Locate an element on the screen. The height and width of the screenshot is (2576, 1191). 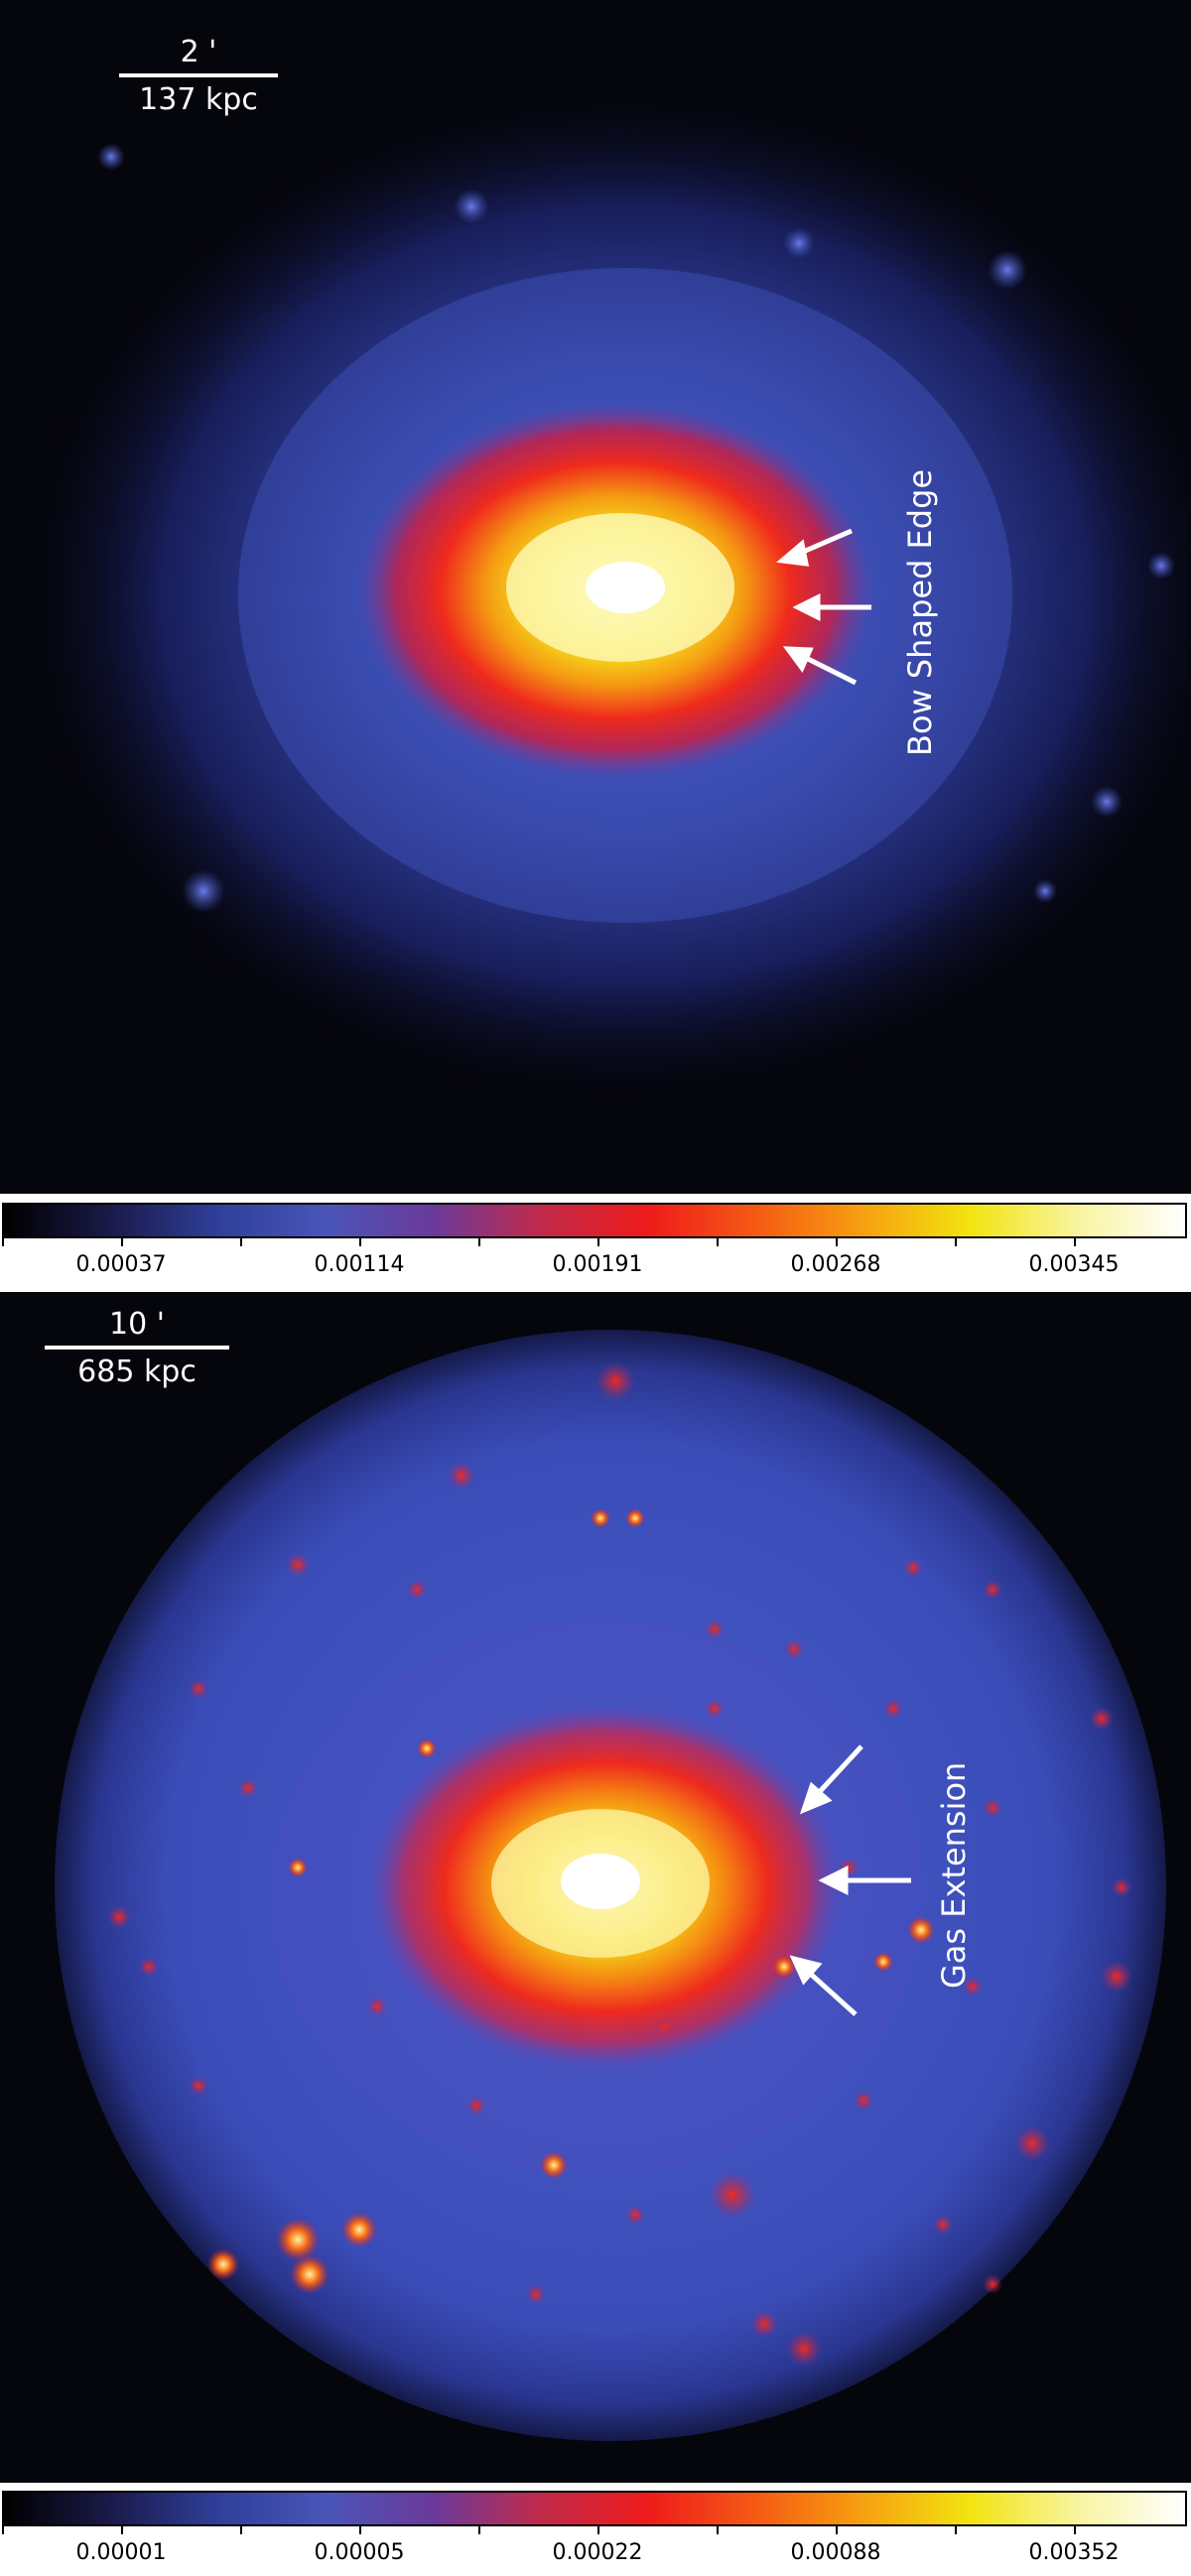
arrows-top is located at coordinates (823, 607).